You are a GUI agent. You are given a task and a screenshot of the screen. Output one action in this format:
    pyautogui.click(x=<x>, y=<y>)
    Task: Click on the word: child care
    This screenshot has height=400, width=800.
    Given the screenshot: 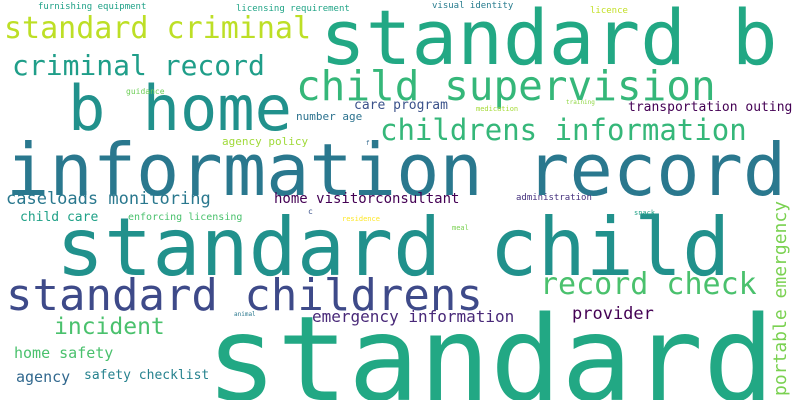 What is the action you would take?
    pyautogui.click(x=59, y=217)
    